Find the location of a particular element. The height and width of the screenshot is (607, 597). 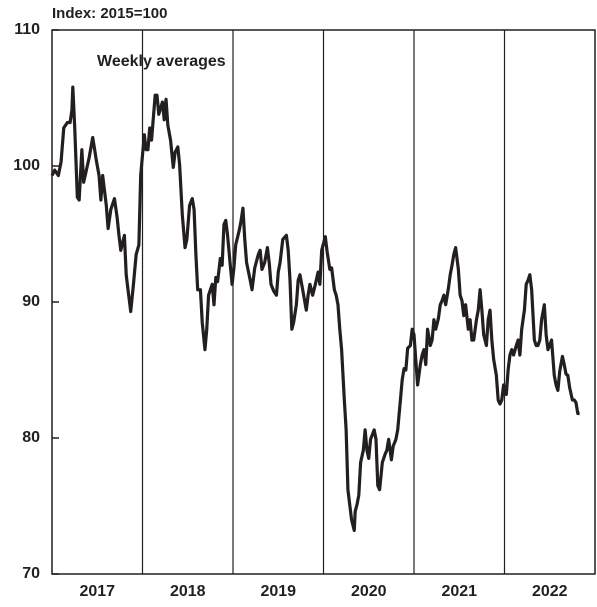

x-tick-label: 2018 is located at coordinates (188, 591).